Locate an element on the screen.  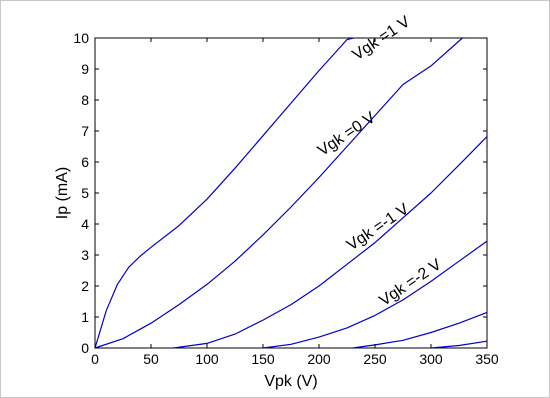
y-tick-label: 1 is located at coordinates (85, 317).